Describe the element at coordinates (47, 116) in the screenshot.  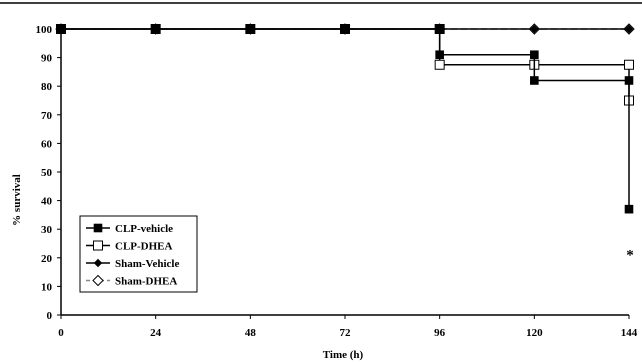
I see `y-tick-label: 70` at that location.